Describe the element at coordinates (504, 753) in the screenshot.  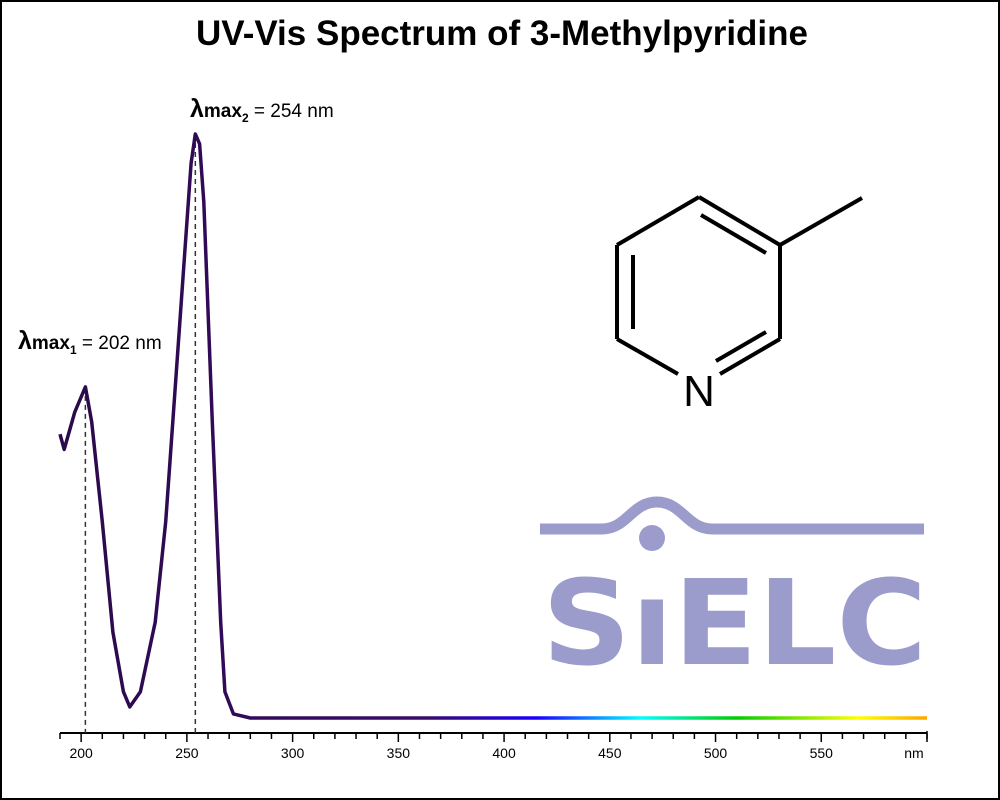
I see `x-tick-label: 400` at that location.